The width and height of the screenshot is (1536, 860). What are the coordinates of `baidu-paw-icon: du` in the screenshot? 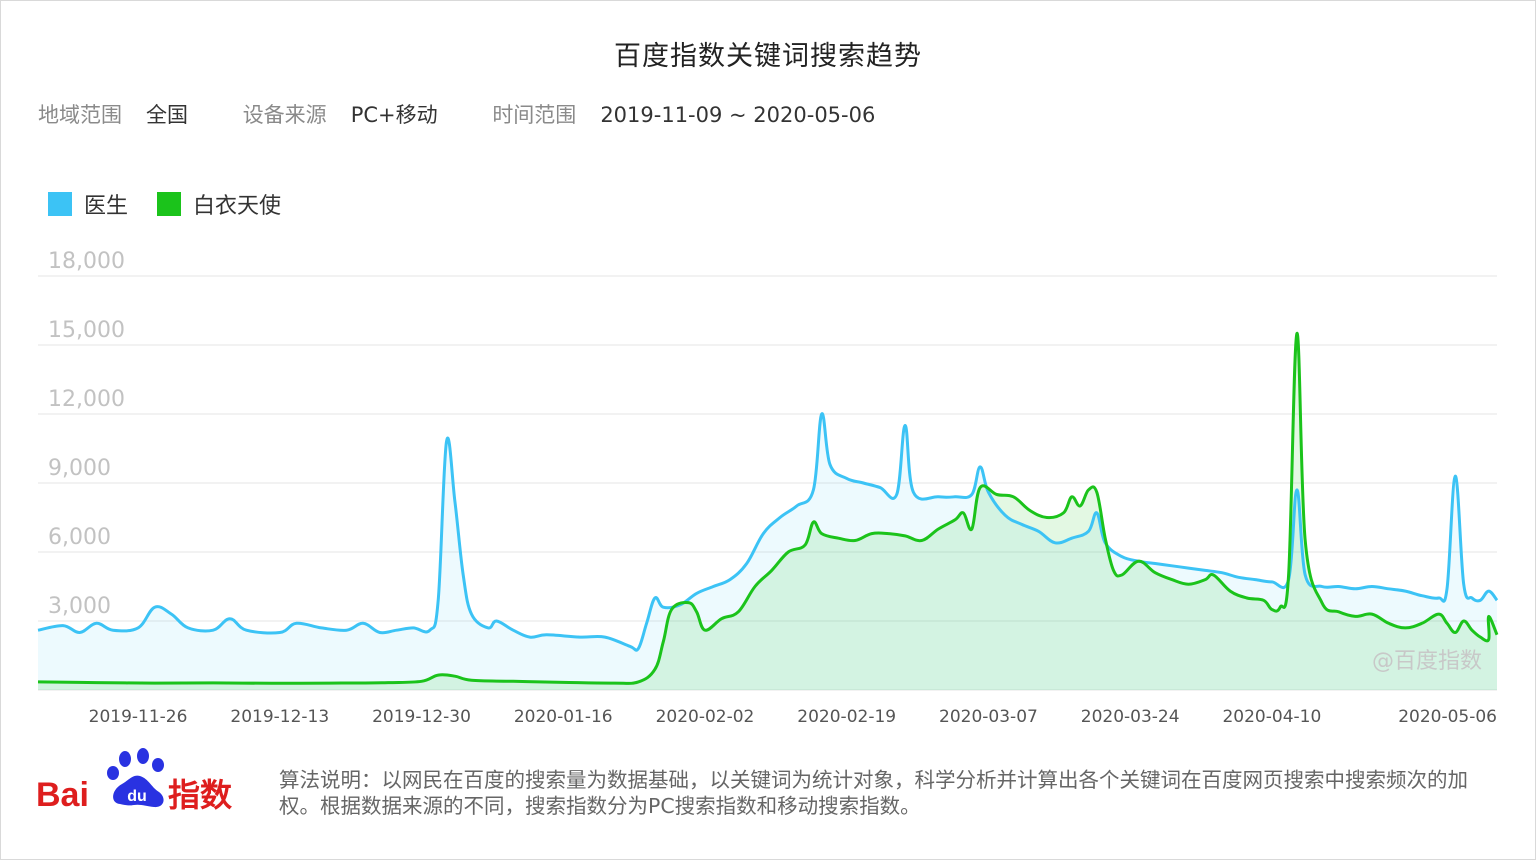 It's located at (135, 778).